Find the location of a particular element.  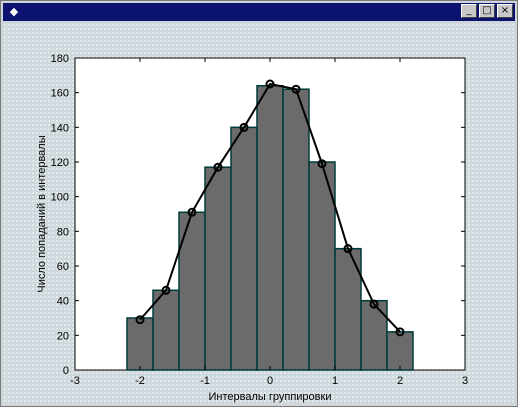

window-controls: _ □ × is located at coordinates (487, 11).